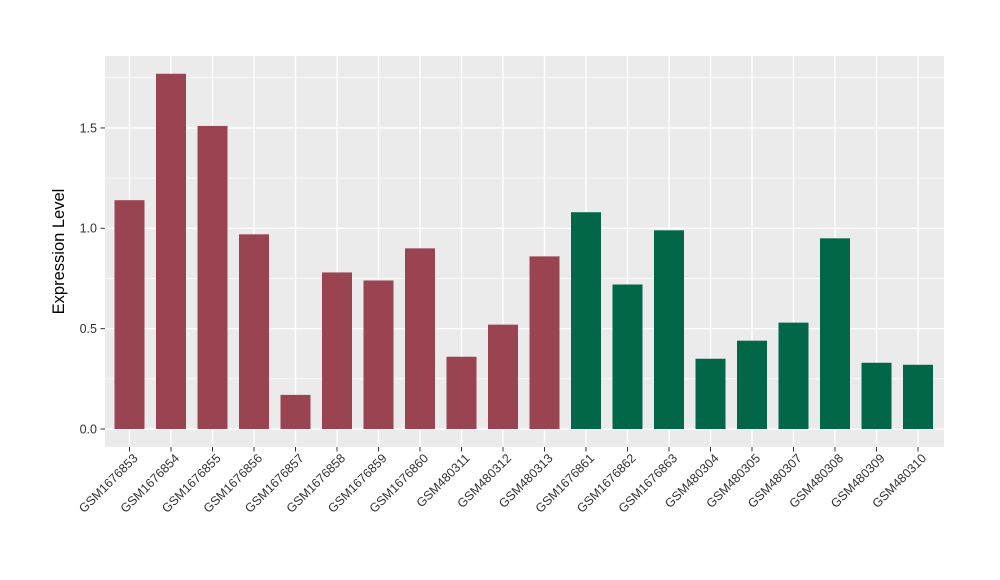  I want to click on y-tick-label: 1.5, so click(88, 128).